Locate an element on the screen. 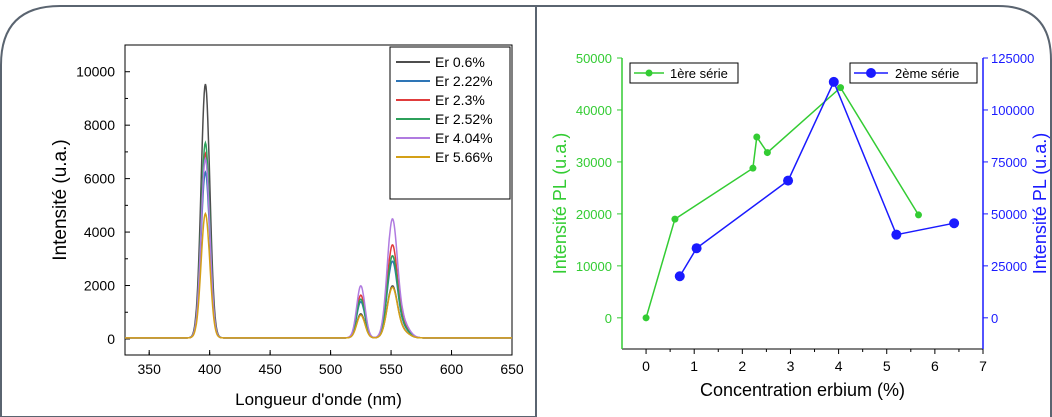 The width and height of the screenshot is (1052, 417). y-left-tick-label: 20000 is located at coordinates (594, 214).